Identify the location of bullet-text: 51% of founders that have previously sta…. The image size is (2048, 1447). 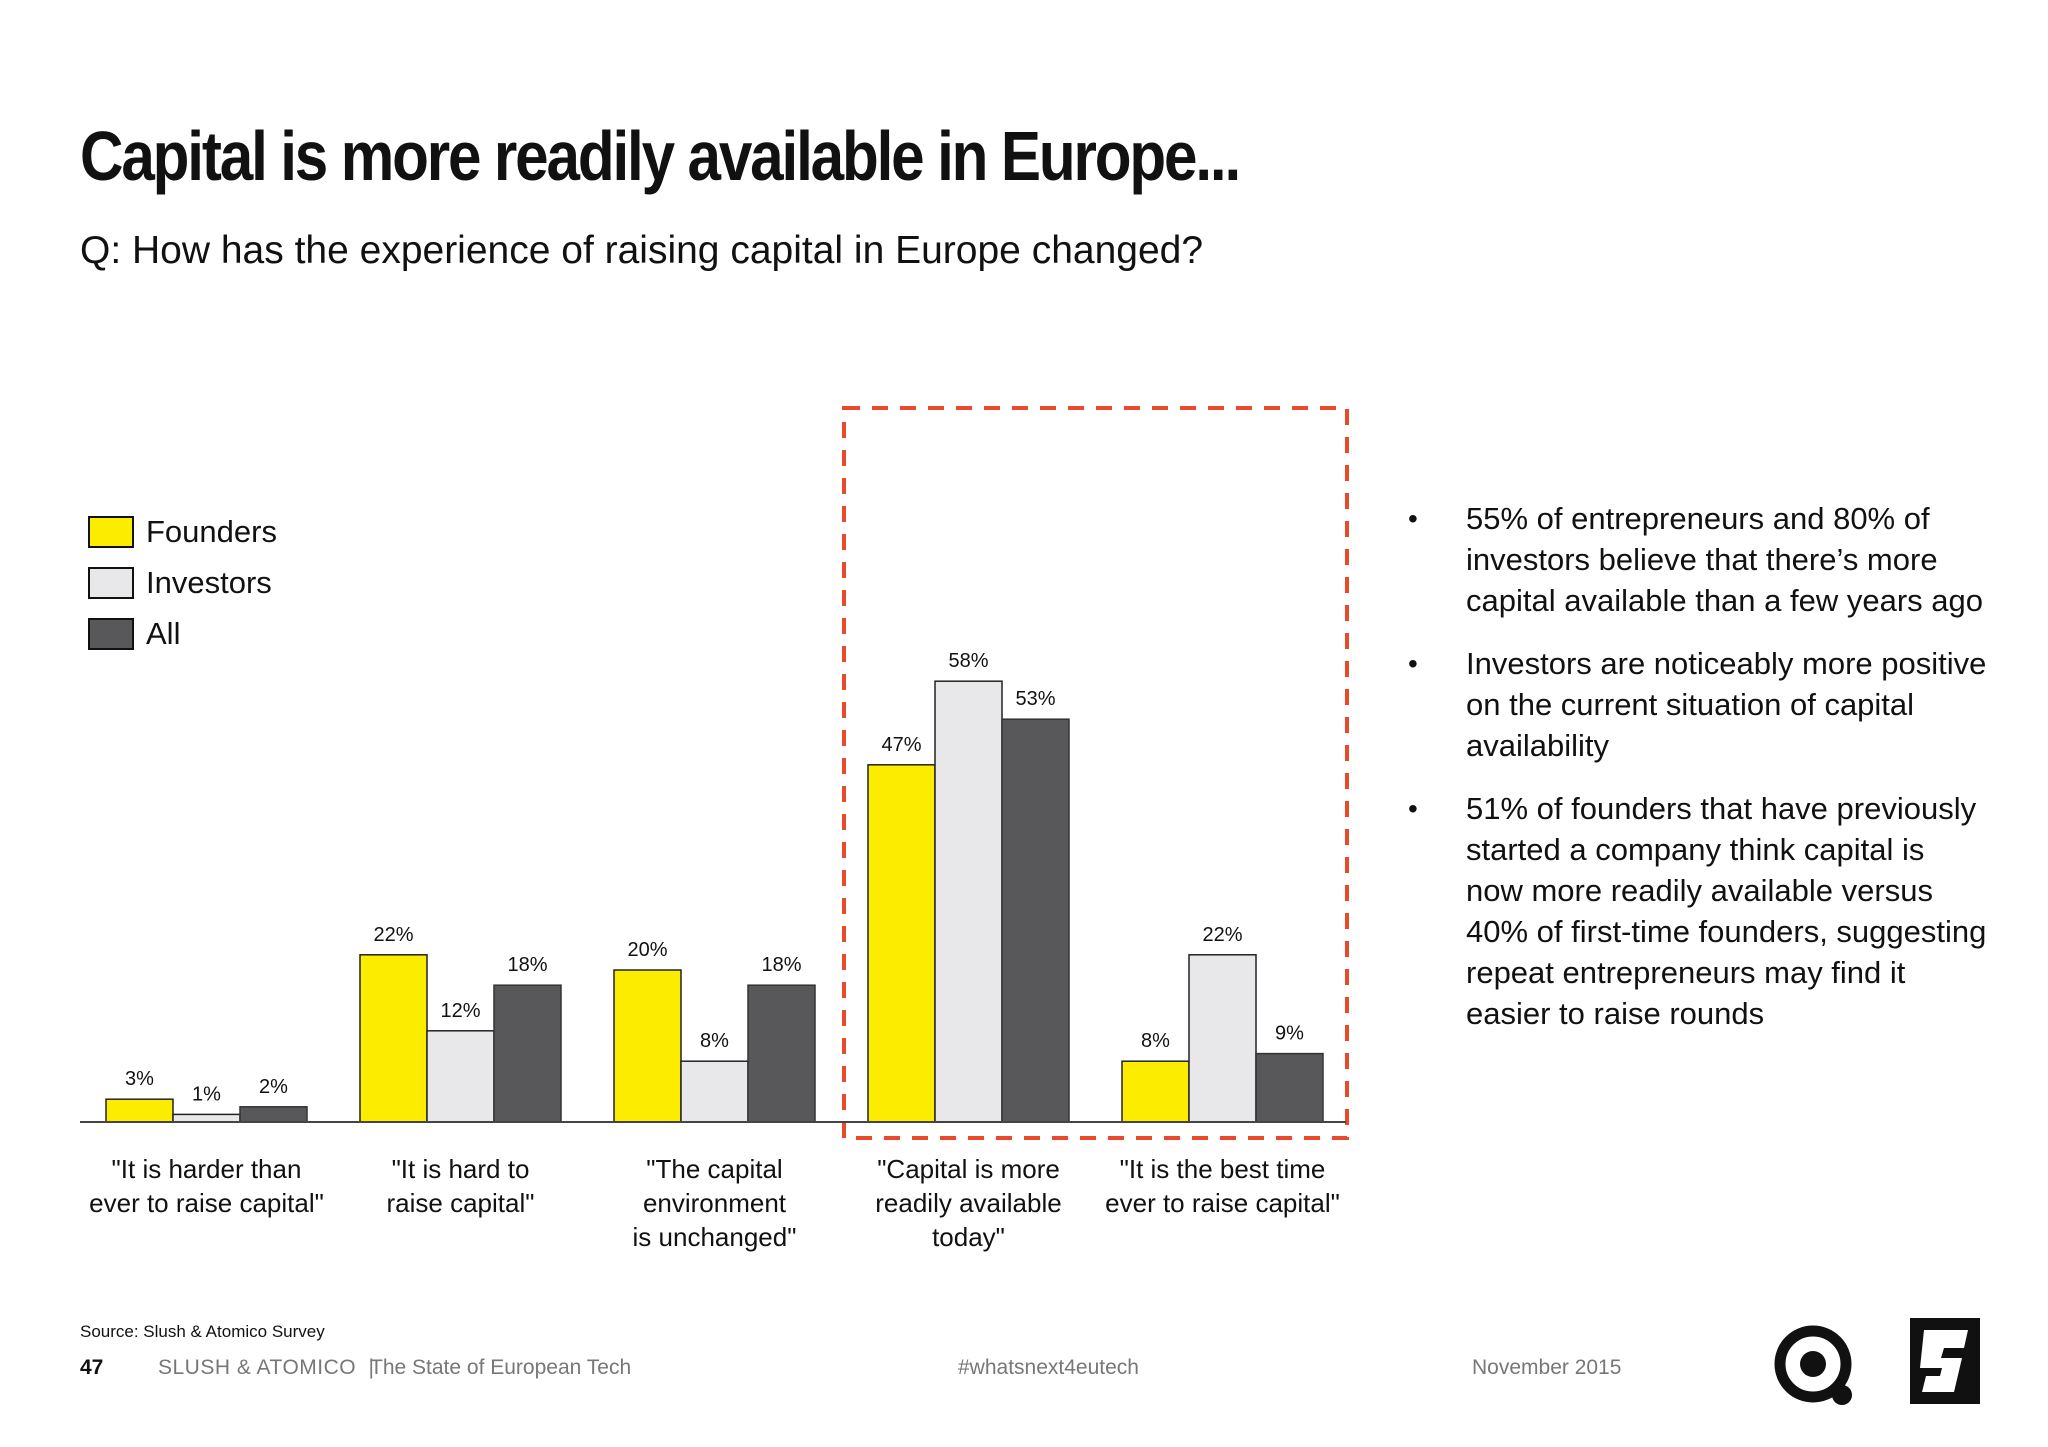
(1726, 911).